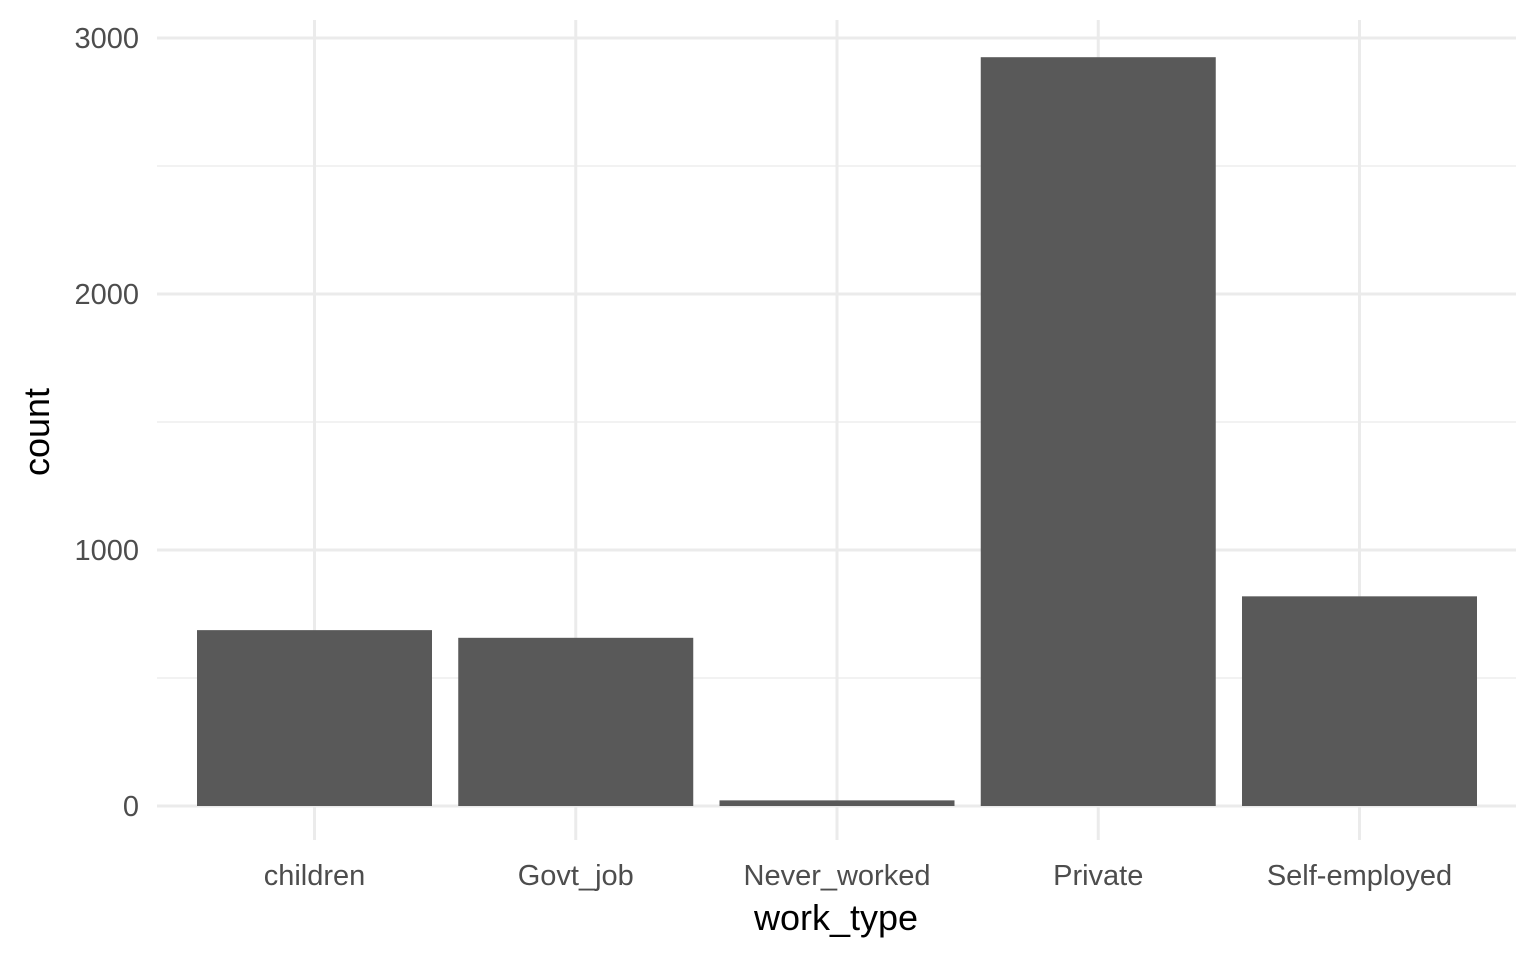 This screenshot has width=1536, height=960. I want to click on y-tick-label: 2000, so click(106, 295).